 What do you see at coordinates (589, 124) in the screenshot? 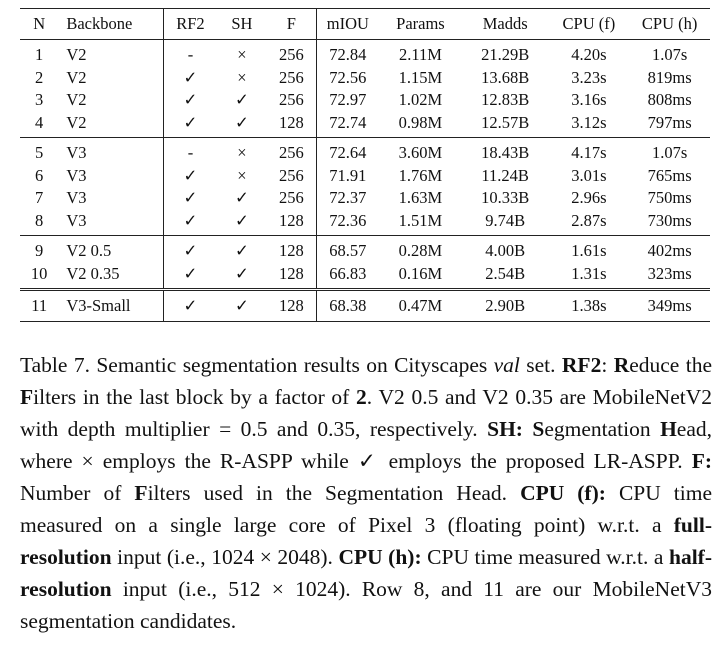
I see `cell-cpu-f: 3.12s` at bounding box center [589, 124].